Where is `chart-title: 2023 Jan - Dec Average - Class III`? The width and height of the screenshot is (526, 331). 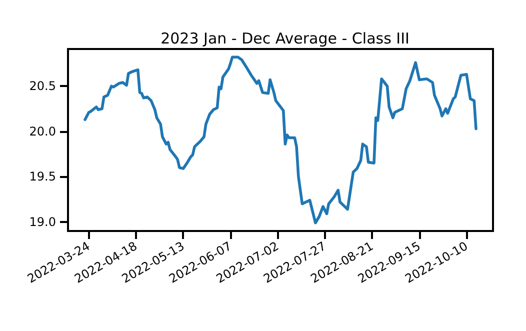 chart-title: 2023 Jan - Dec Average - Class III is located at coordinates (285, 39).